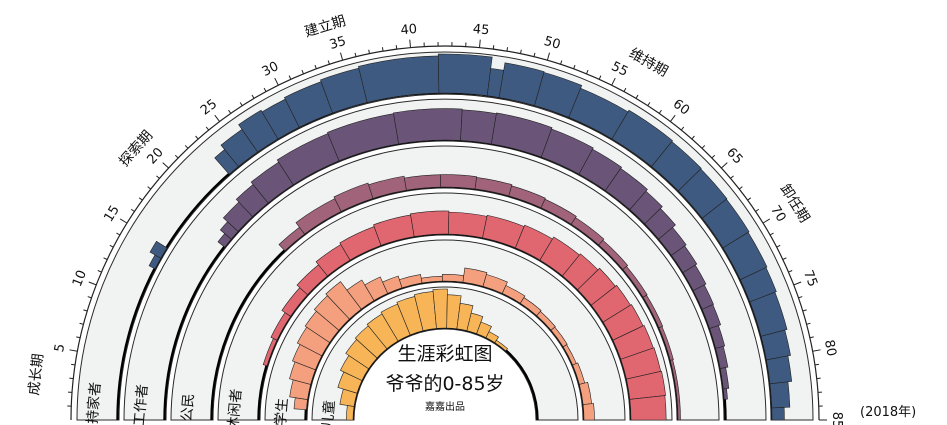 The width and height of the screenshot is (947, 425). What do you see at coordinates (445, 406) in the screenshot?
I see `chart-credit: 嘉嘉出品` at bounding box center [445, 406].